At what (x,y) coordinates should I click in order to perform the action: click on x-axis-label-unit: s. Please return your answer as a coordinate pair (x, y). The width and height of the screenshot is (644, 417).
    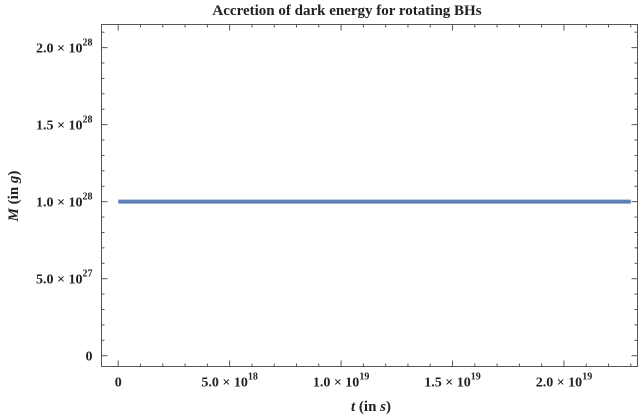
    Looking at the image, I should click on (382, 407).